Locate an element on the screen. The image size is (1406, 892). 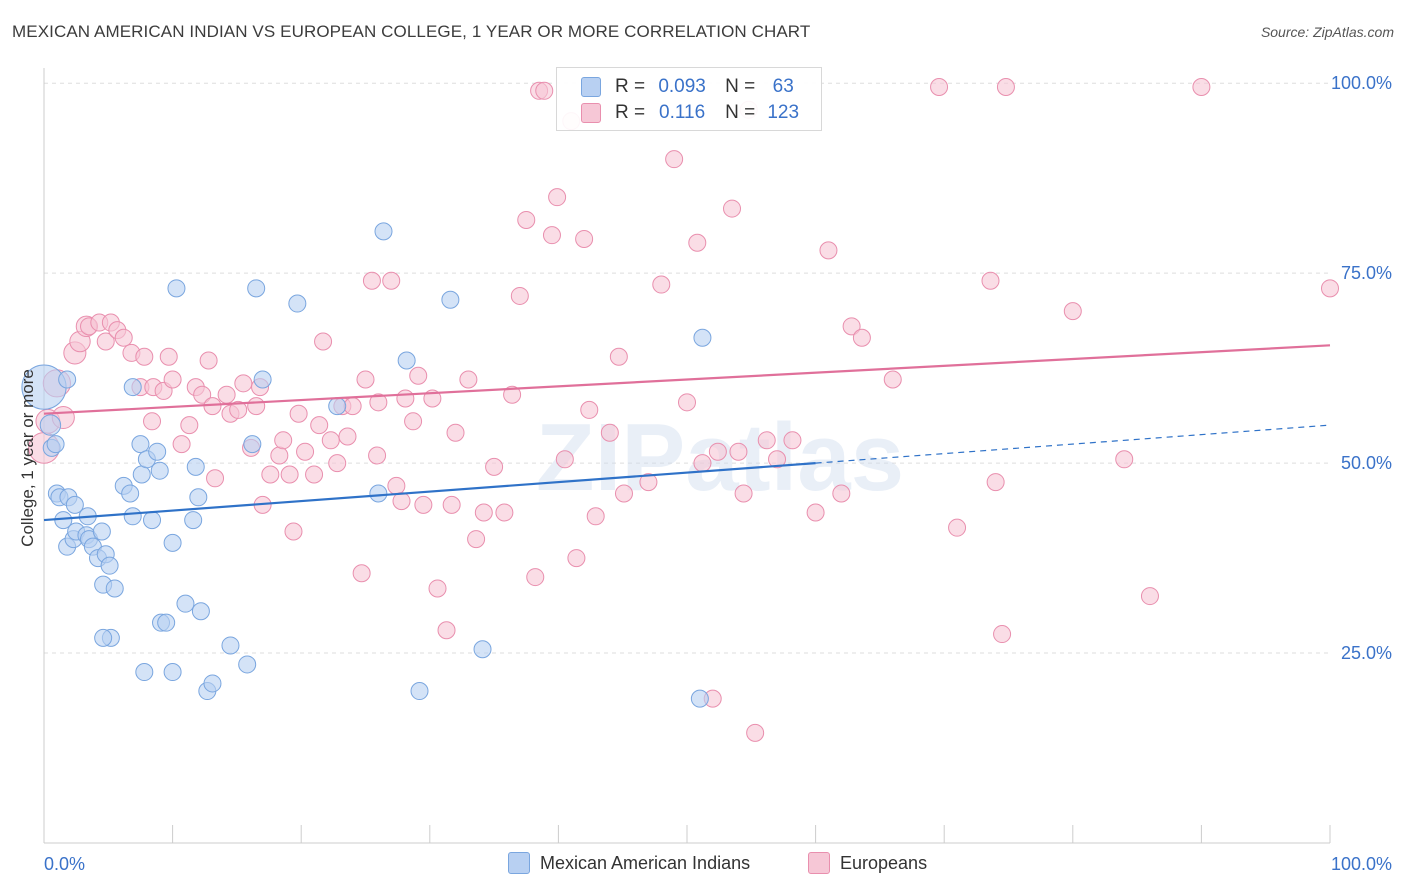
legend-n-label: N = is located at coordinates (740, 86).